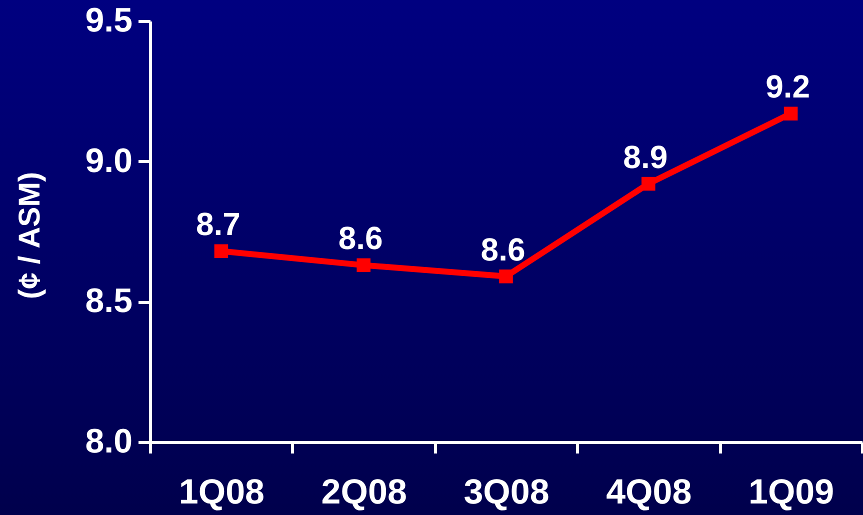 This screenshot has height=515, width=863. Describe the element at coordinates (364, 492) in the screenshot. I see `x-tick-label: 2Q08` at that location.